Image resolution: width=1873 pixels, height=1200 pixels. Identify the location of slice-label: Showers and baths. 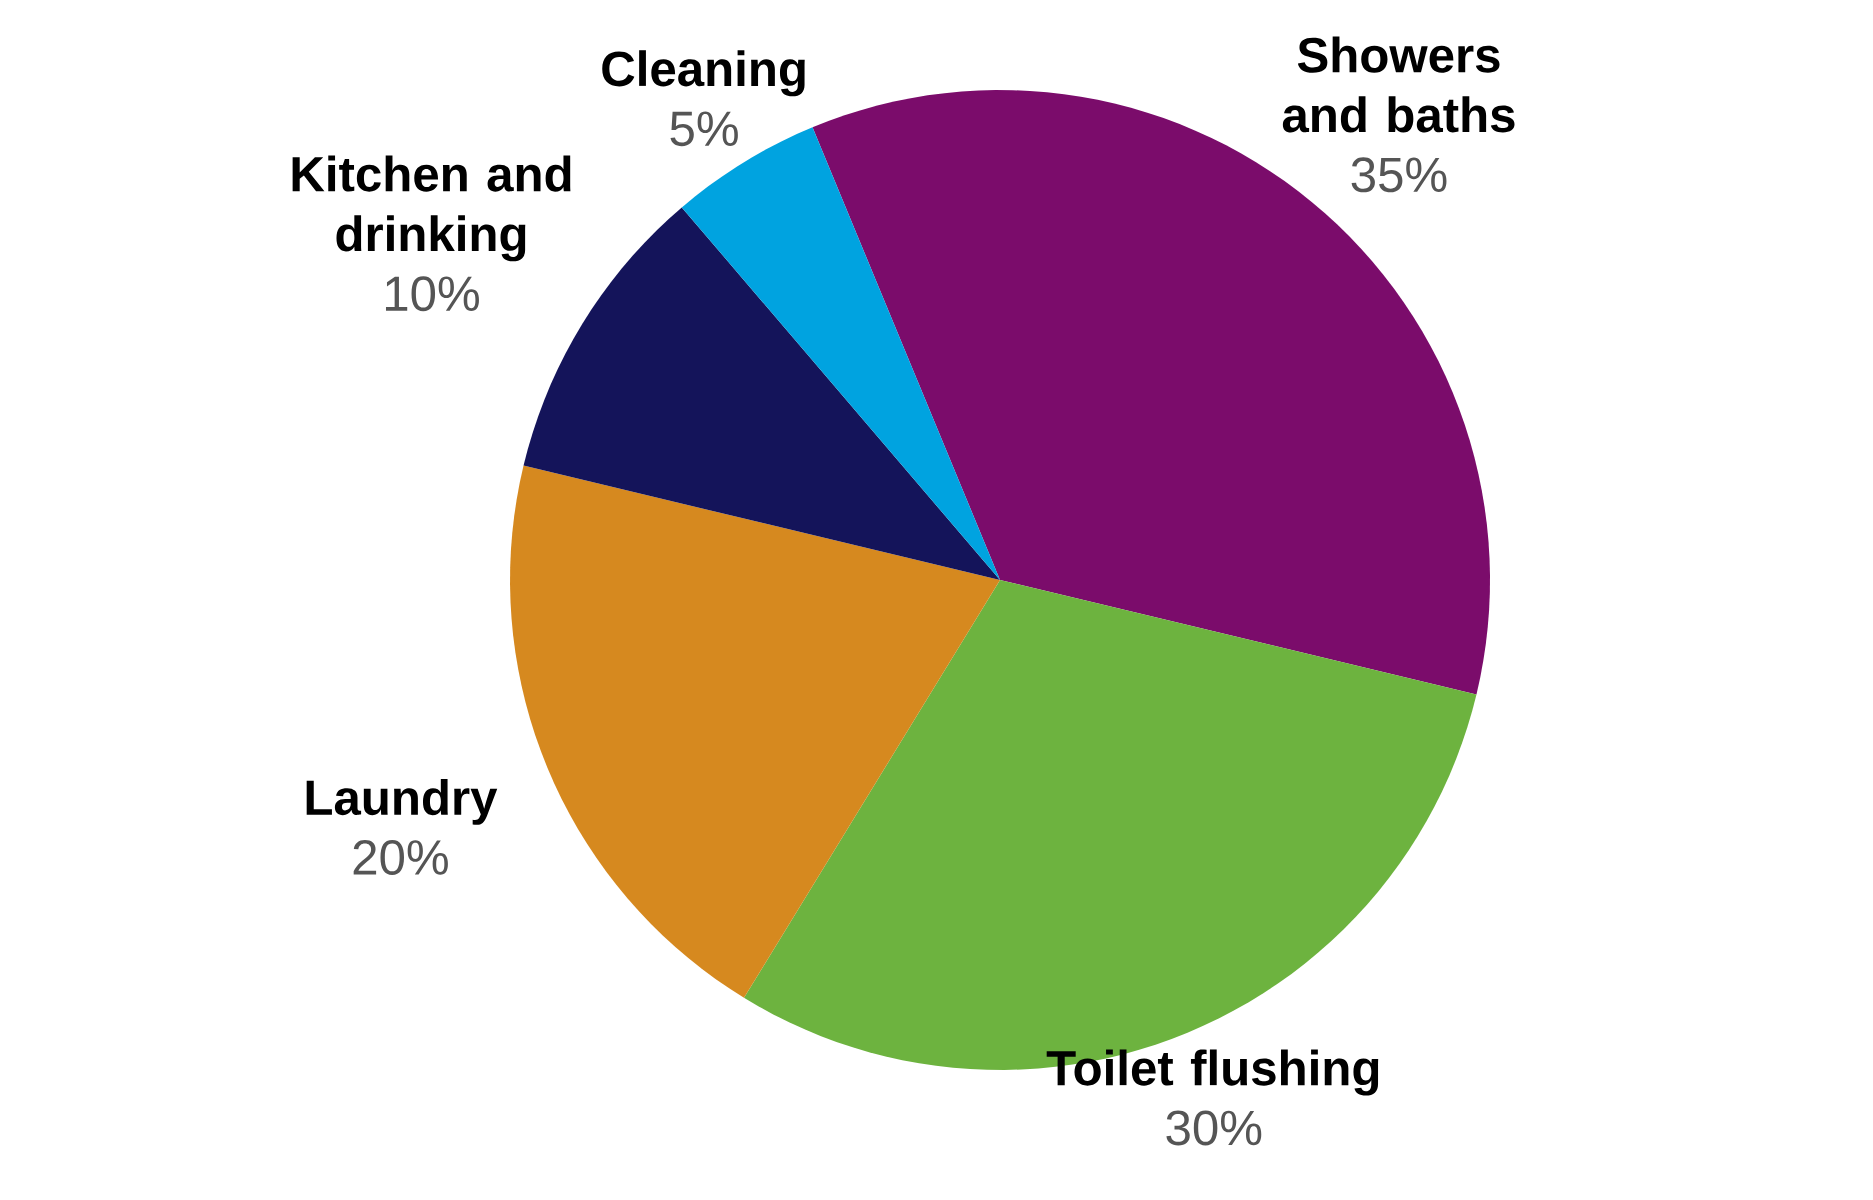
(1398, 84).